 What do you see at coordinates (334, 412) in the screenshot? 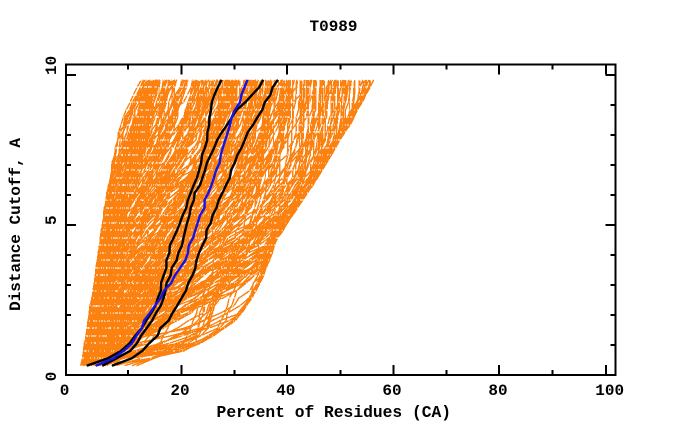
I see `svg-text: Percent of Residues (CA)` at bounding box center [334, 412].